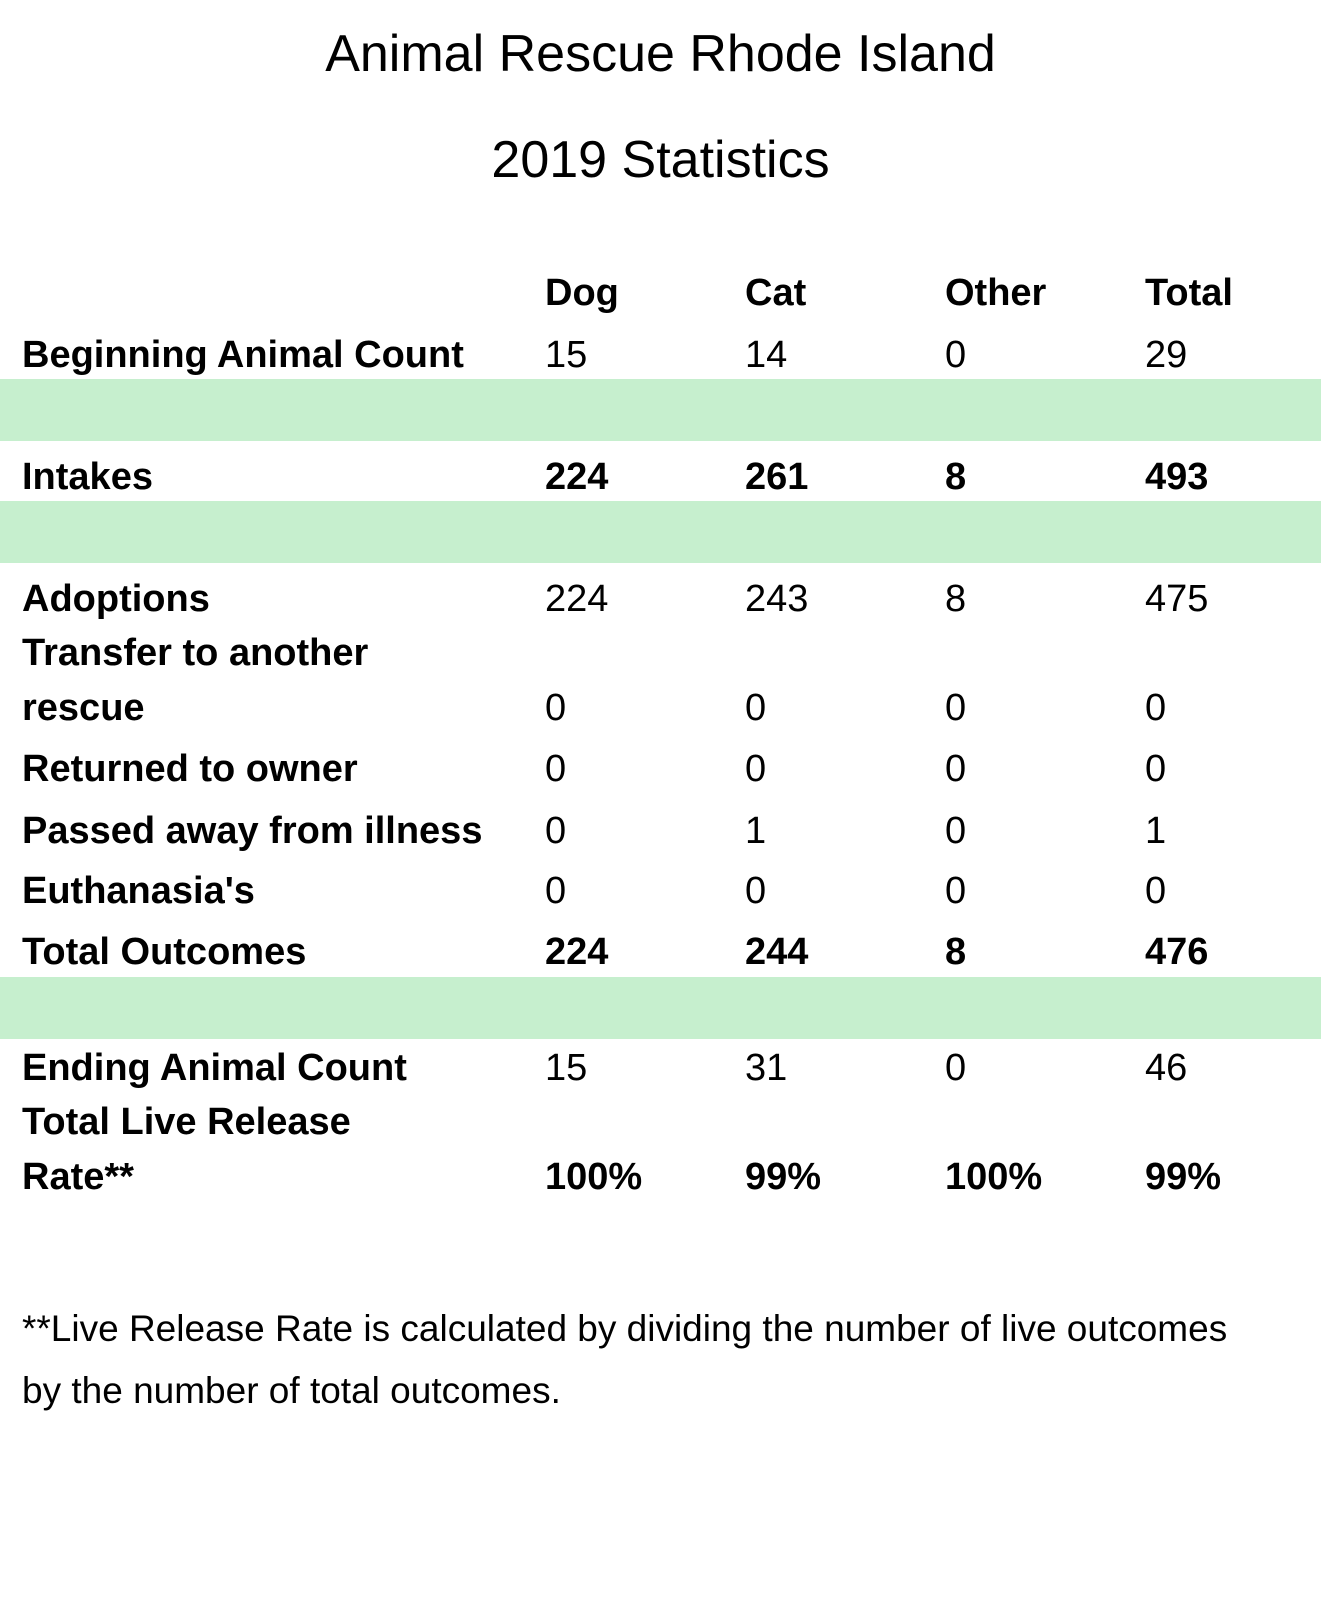  What do you see at coordinates (186, 1122) in the screenshot?
I see `row-label-live-release: Total Live Release` at bounding box center [186, 1122].